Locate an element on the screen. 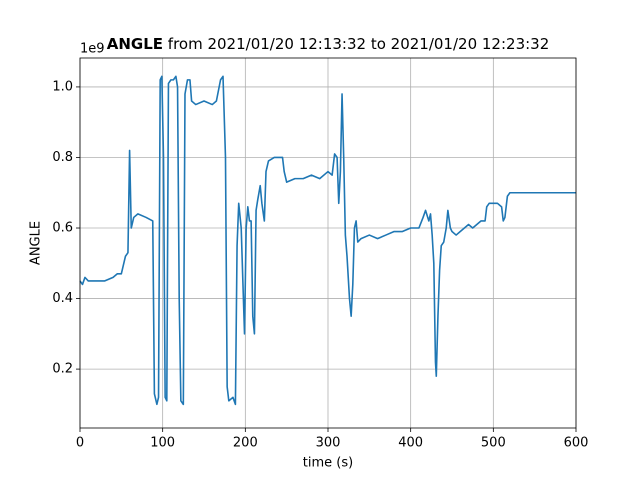  x-tick-label: 100 is located at coordinates (162, 443).